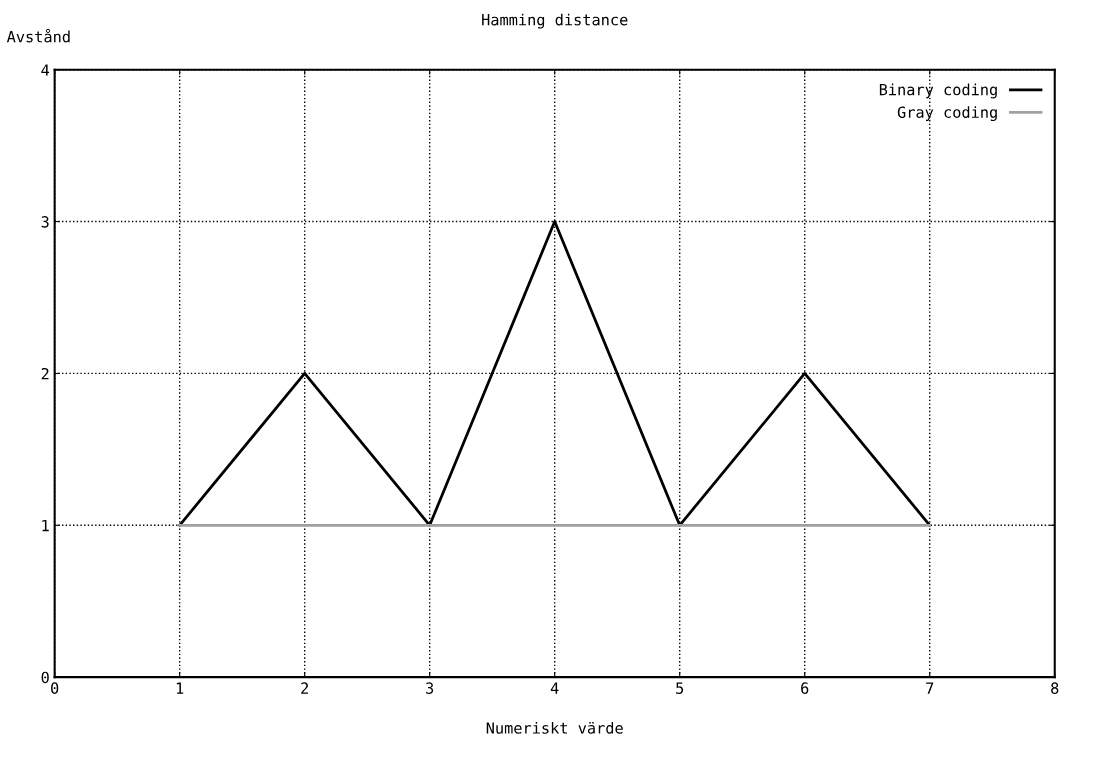 This screenshot has height=766, width=1093. Describe the element at coordinates (680, 688) in the screenshot. I see `x-tick-label: 5` at that location.